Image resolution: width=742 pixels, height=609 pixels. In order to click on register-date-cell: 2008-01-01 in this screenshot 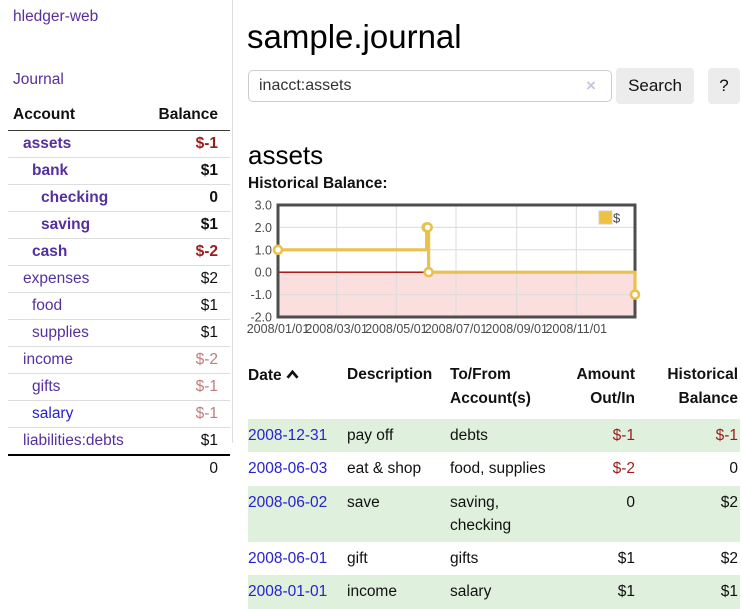, I will do `click(297, 591)`.